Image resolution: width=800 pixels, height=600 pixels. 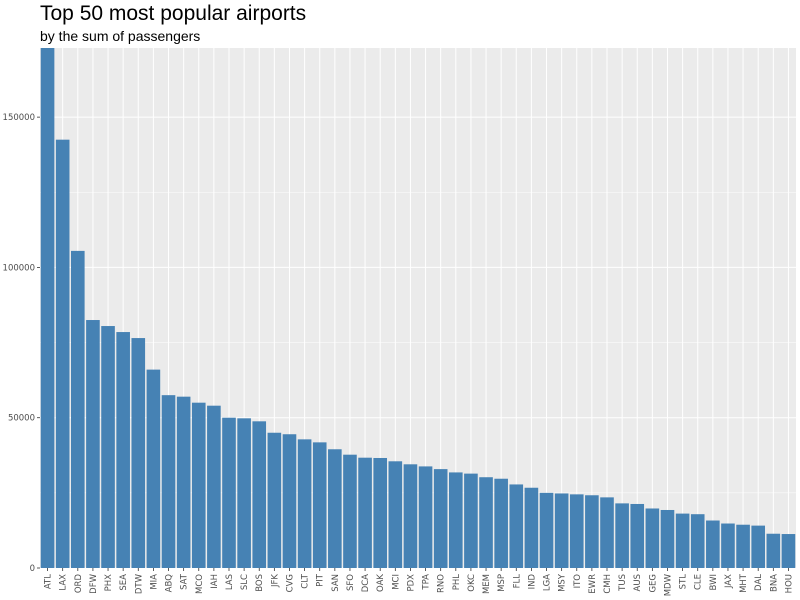 What do you see at coordinates (108, 447) in the screenshot?
I see `bar-phx` at bounding box center [108, 447].